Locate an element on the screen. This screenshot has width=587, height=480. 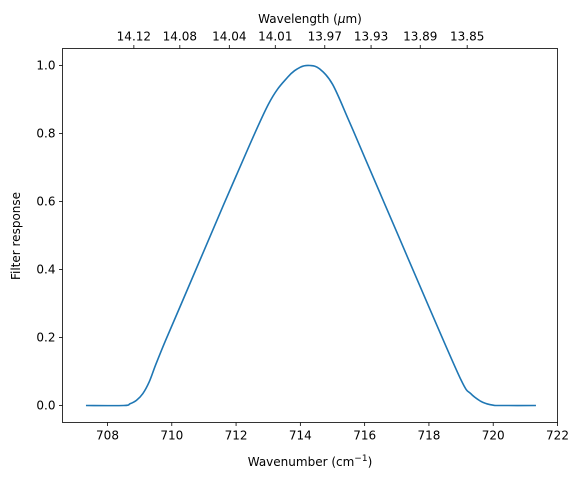
x-tick-label: 710 is located at coordinates (171, 436).